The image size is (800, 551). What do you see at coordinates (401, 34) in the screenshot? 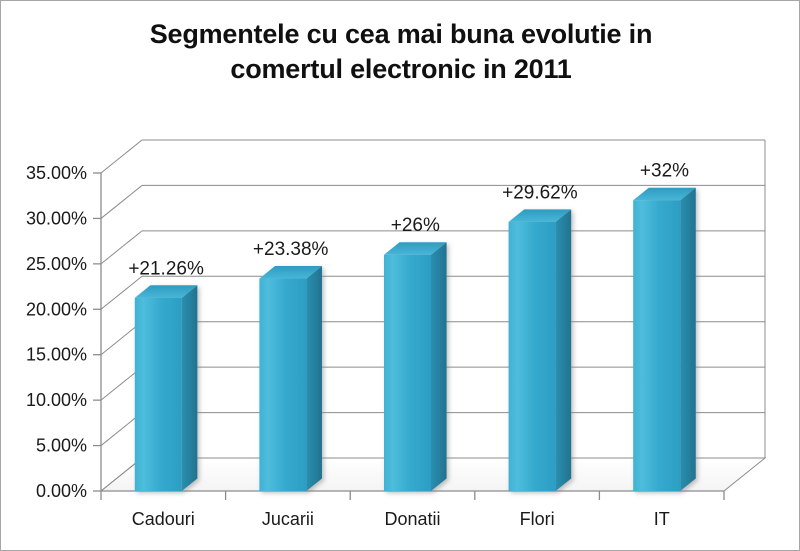
I see `chart-title-line-1: Segmentele cu cea mai buna evolutie in` at bounding box center [401, 34].